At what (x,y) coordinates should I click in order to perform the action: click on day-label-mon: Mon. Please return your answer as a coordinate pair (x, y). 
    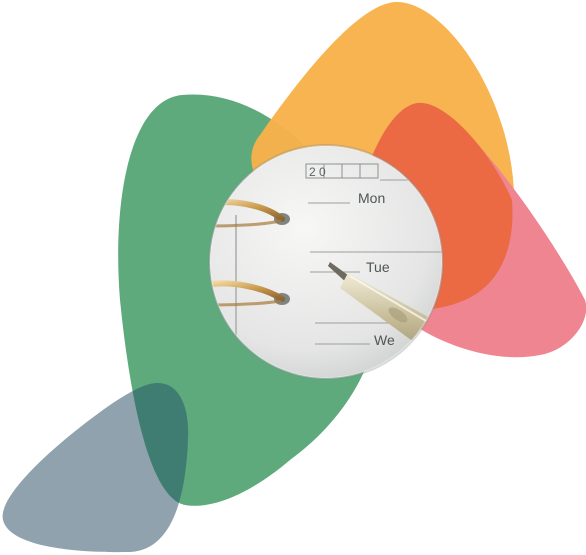
    Looking at the image, I should click on (371, 198).